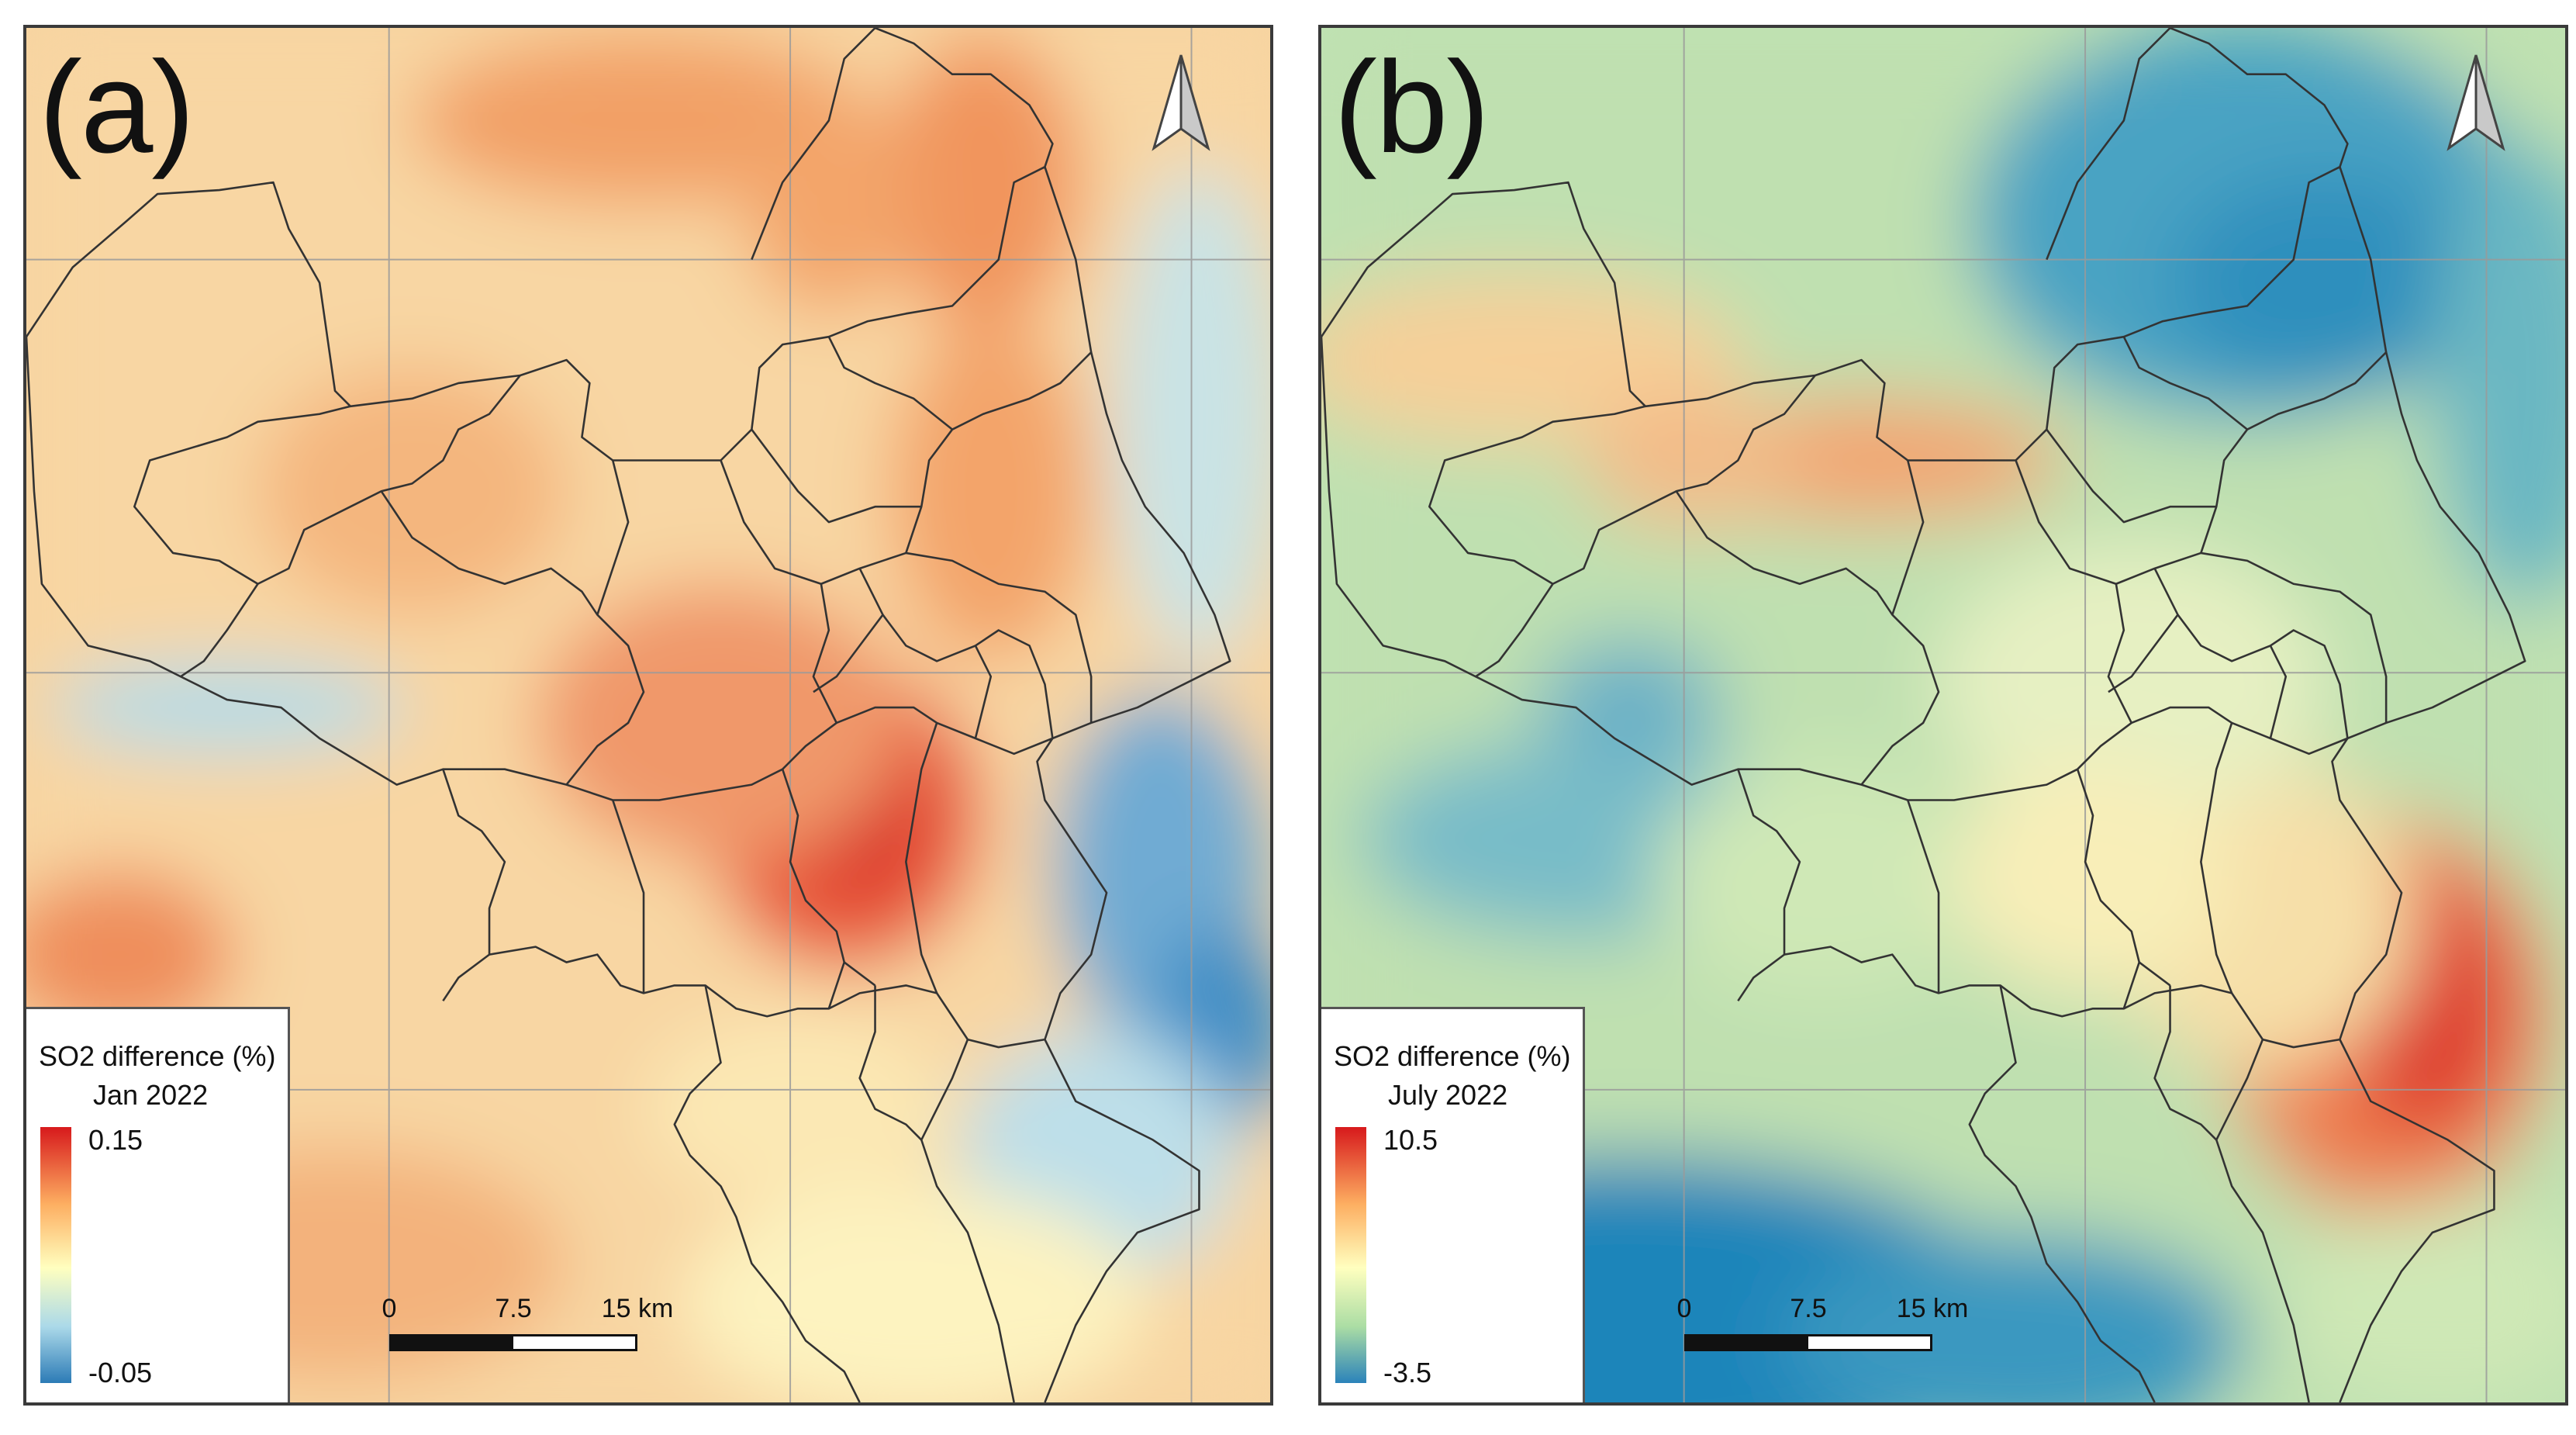  Describe the element at coordinates (158, 1204) in the screenshot. I see `legend-a: SO2 difference (%) Jan 2022 0.15 -0.05` at that location.